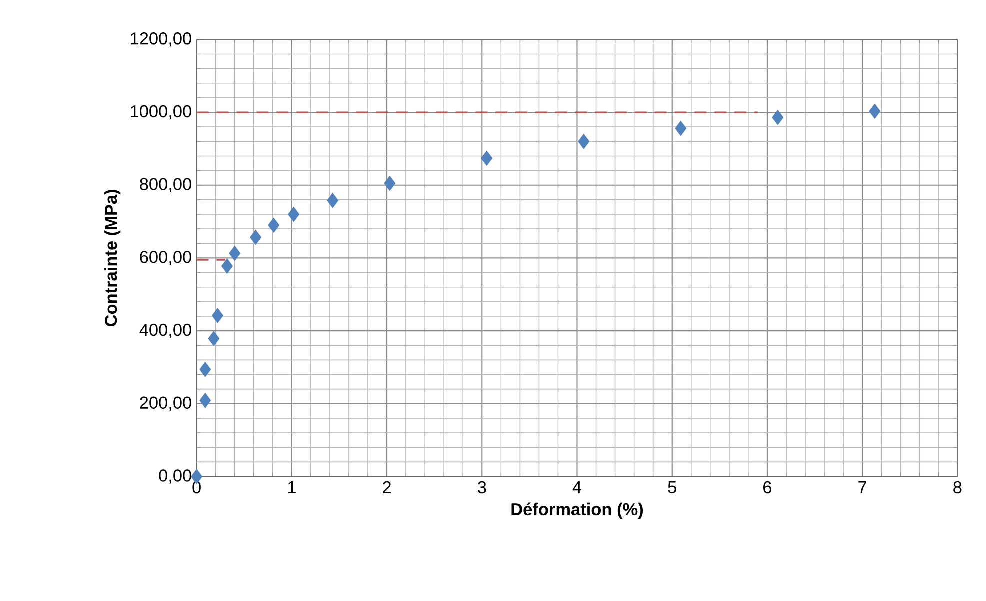 Image resolution: width=986 pixels, height=601 pixels. What do you see at coordinates (161, 113) in the screenshot?
I see `y-tick-label: 1000,00` at bounding box center [161, 113].